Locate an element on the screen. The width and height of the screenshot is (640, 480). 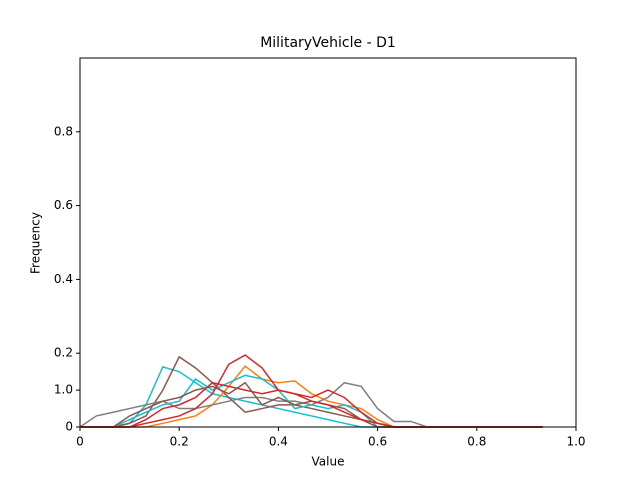
y-tick-label: 0 is located at coordinates (69, 427).